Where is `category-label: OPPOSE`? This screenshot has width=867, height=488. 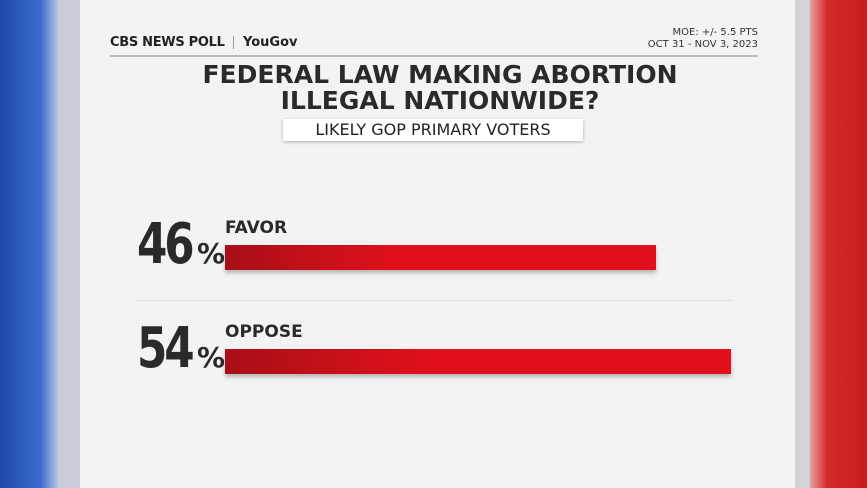
category-label: OPPOSE is located at coordinates (264, 332).